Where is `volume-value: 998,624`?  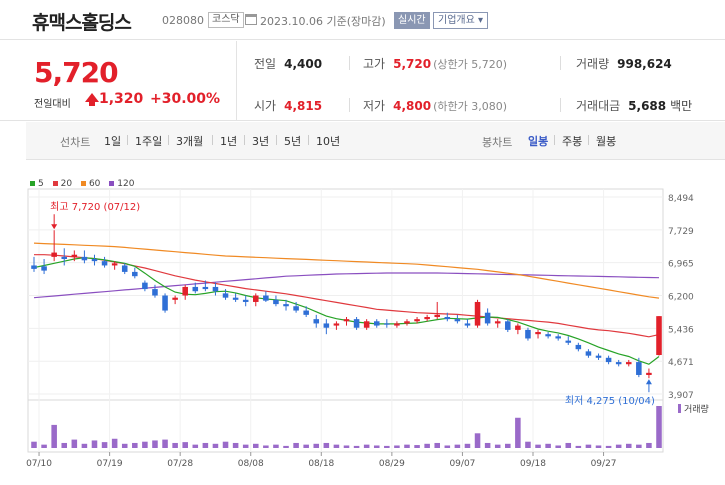 volume-value: 998,624 is located at coordinates (644, 64).